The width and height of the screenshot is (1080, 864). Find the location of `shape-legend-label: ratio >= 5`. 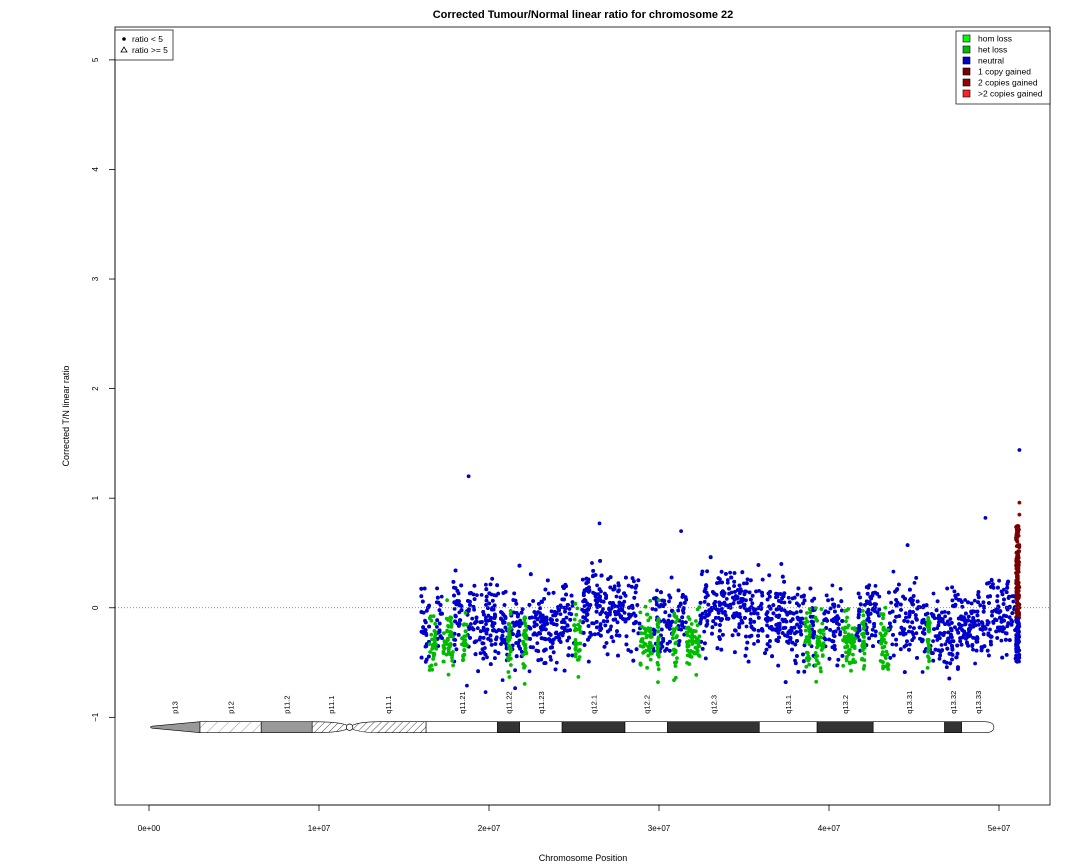

shape-legend-label: ratio >= 5 is located at coordinates (150, 50).